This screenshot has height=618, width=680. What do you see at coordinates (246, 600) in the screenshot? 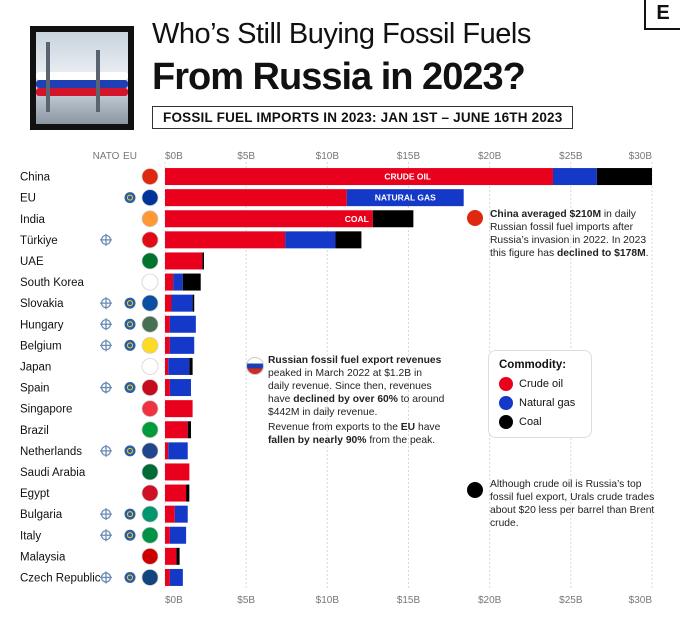
I see `x-tick-label-bottom: $5B` at bounding box center [246, 600].